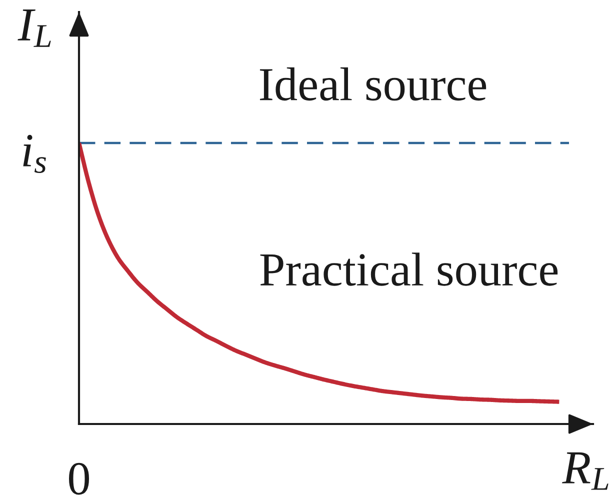 Image resolution: width=615 pixels, height=498 pixels. I want to click on y-axis-title: I$_{L}$, so click(34, 28).